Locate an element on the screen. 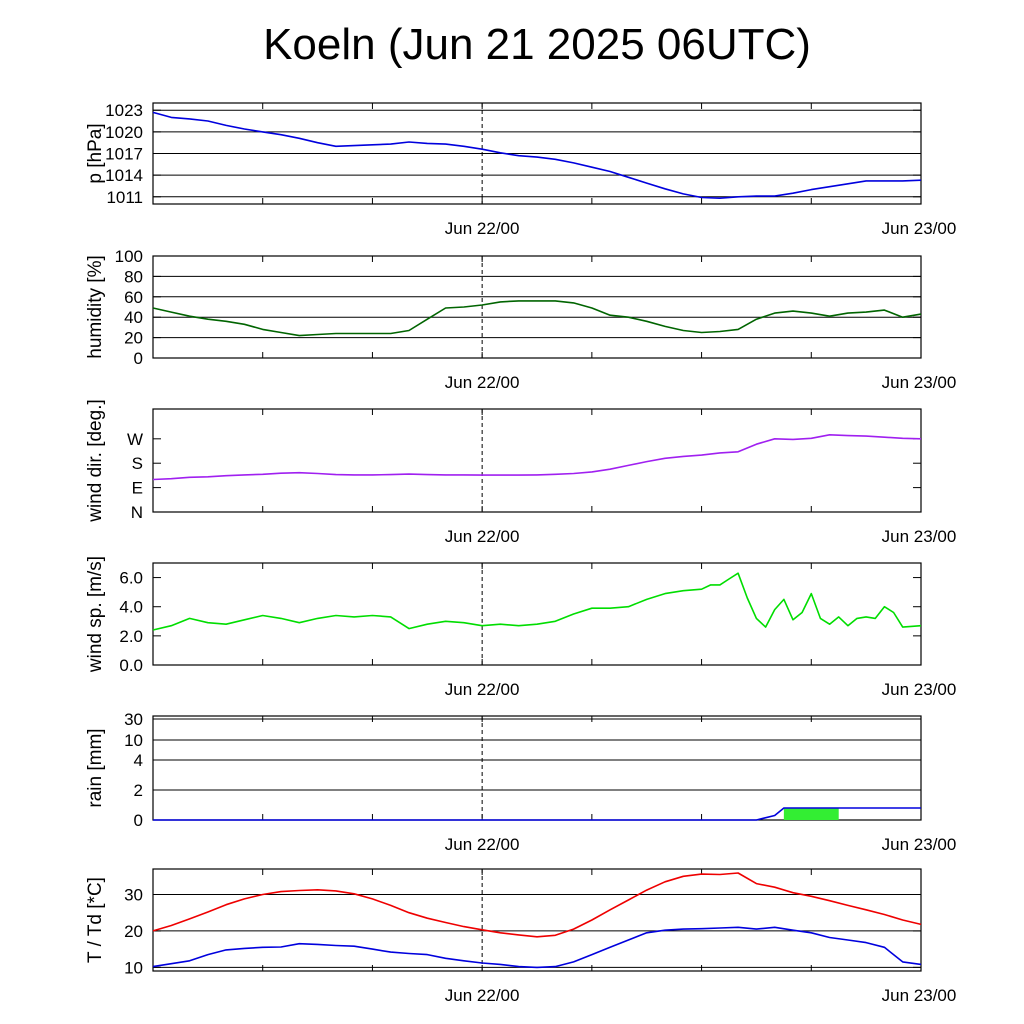  pressure-ytick-label: 1011 is located at coordinates (124, 197).